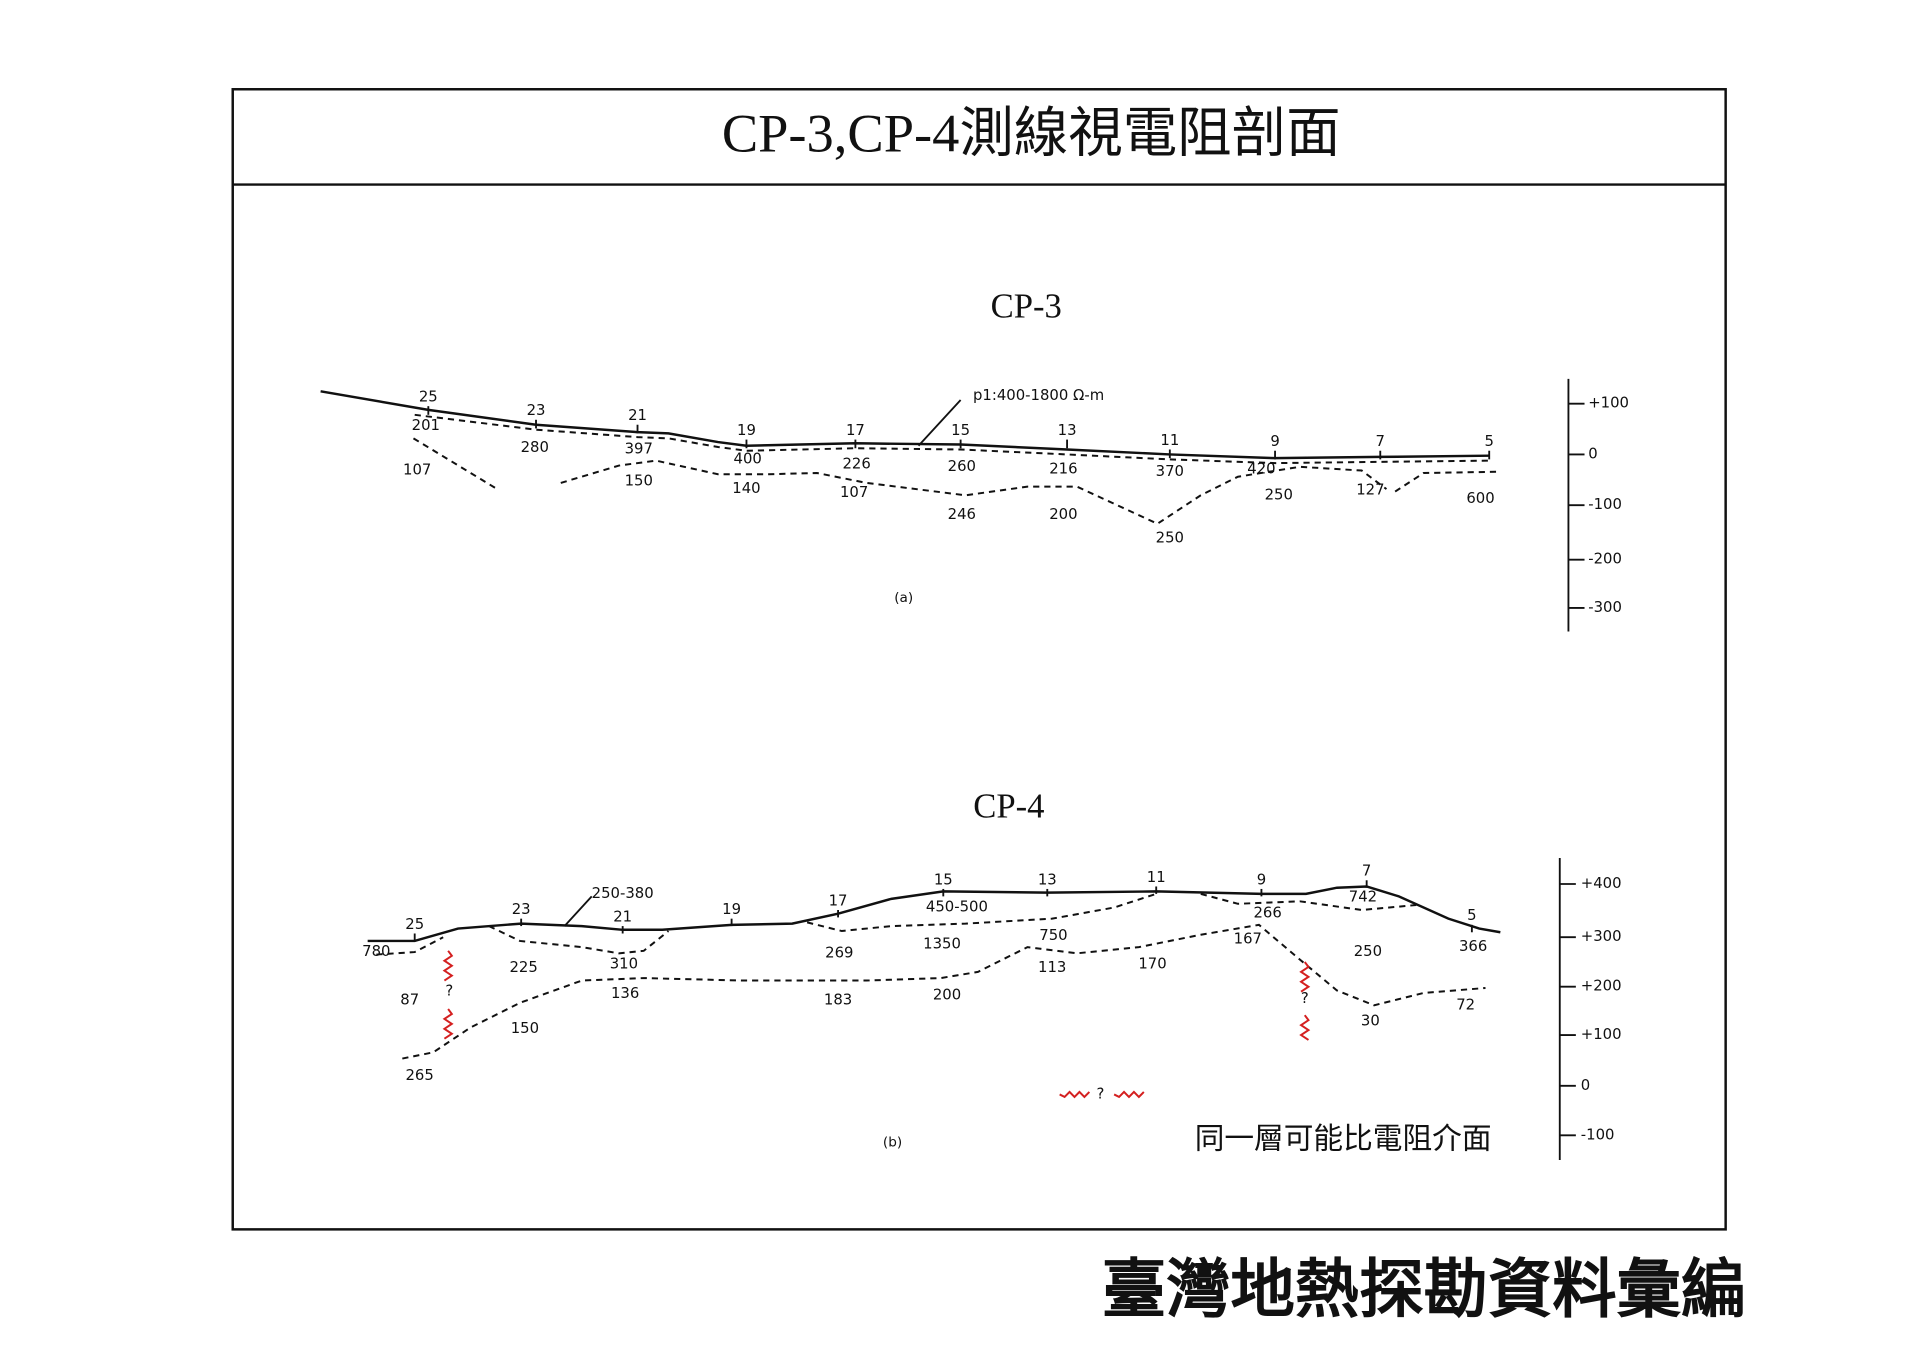 The height and width of the screenshot is (1357, 1920). What do you see at coordinates (1370, 489) in the screenshot?
I see `value-label: 127` at bounding box center [1370, 489].